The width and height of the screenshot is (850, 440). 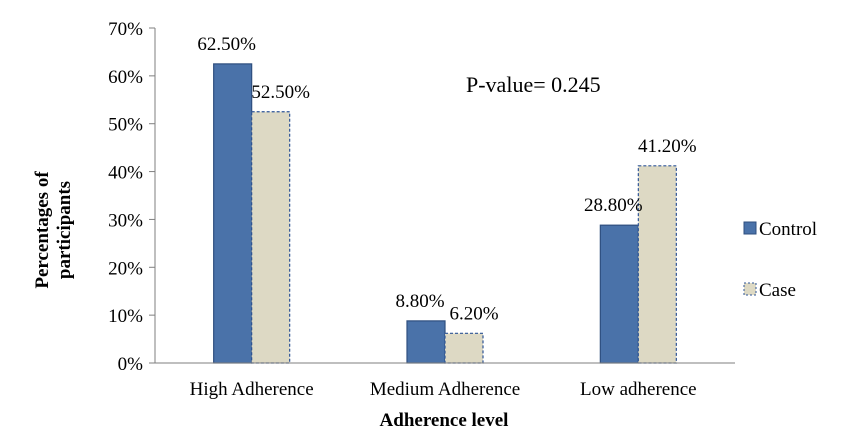 I want to click on y-axis-title-line: participants, so click(x=64, y=230).